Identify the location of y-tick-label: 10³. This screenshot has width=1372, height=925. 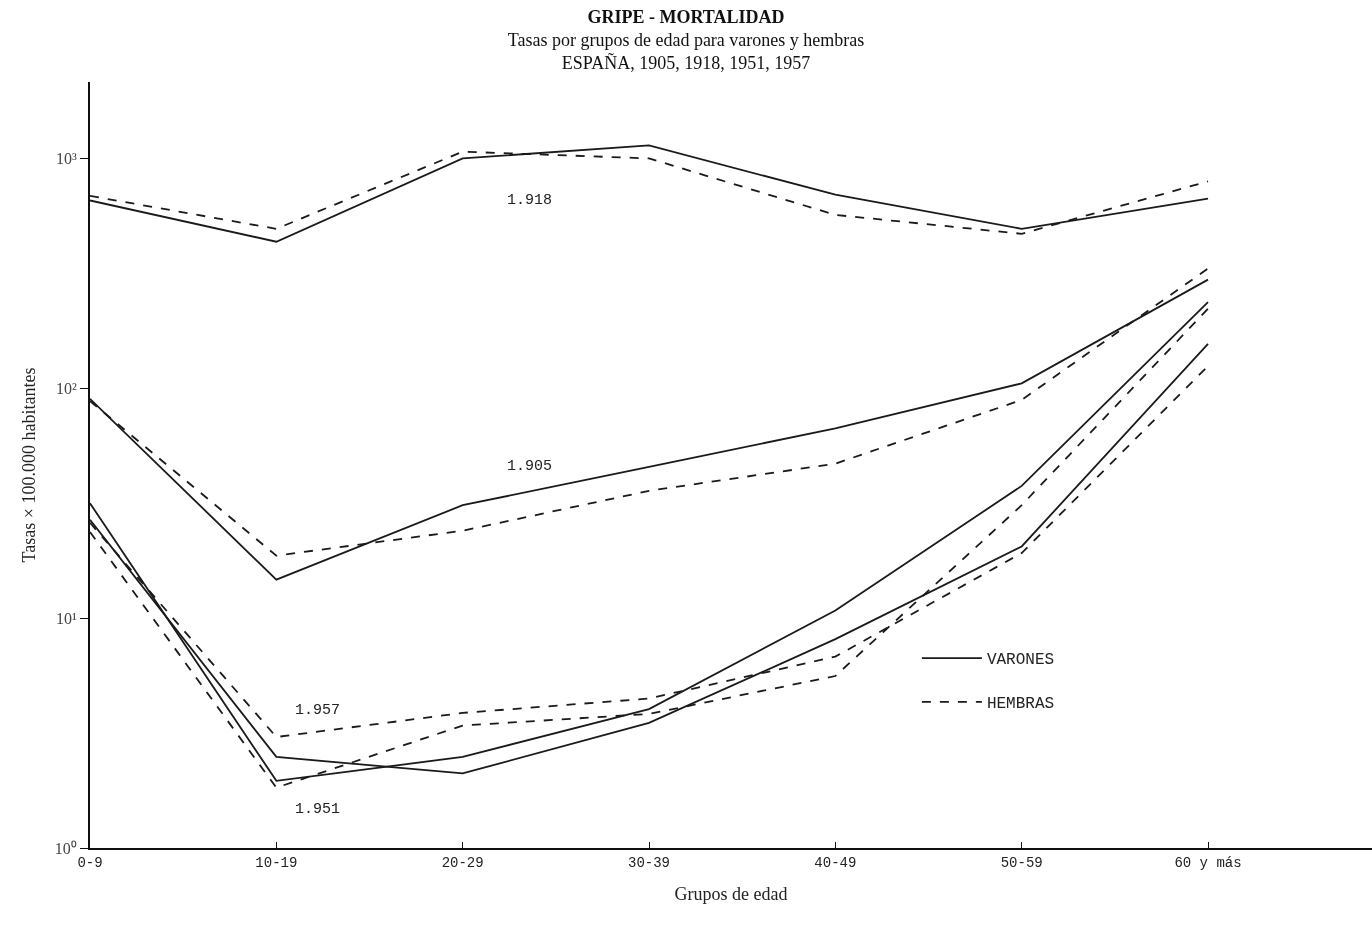
(66, 159).